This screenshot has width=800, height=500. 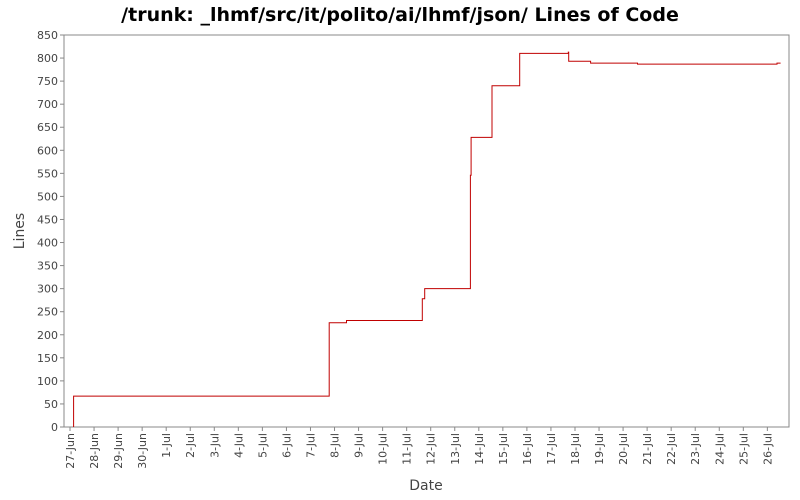 I want to click on y-tick-label: 800, so click(x=47, y=58).